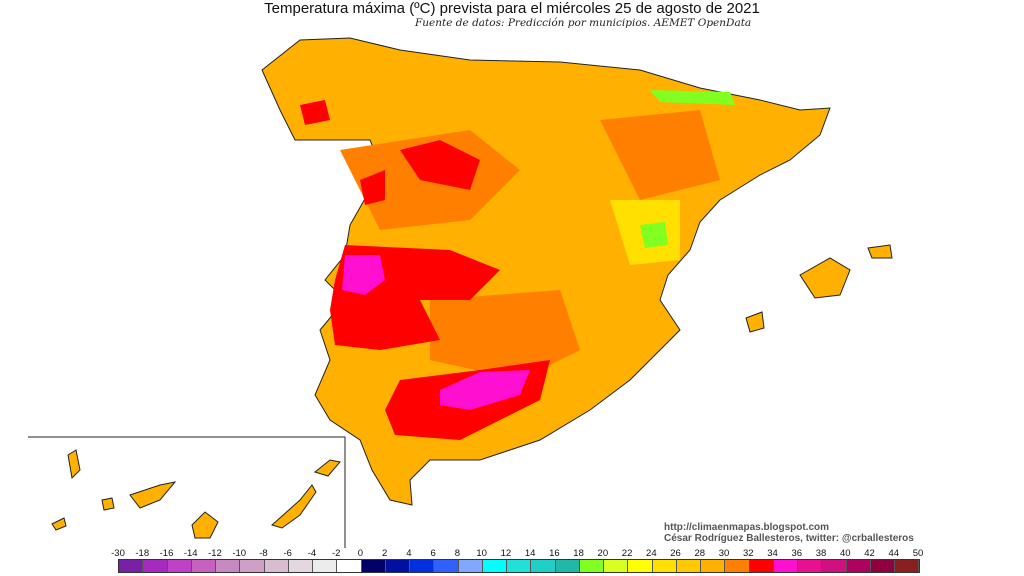 This screenshot has height=576, width=1024. What do you see at coordinates (692, 97) in the screenshot?
I see `cool-zone-north` at bounding box center [692, 97].